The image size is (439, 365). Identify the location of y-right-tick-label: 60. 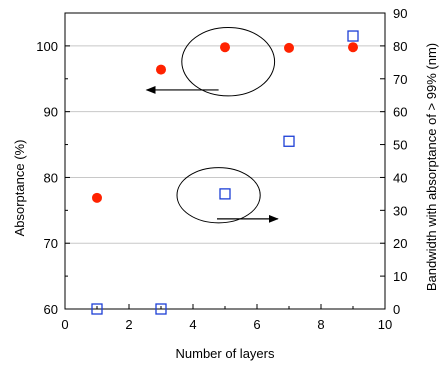
(400, 112).